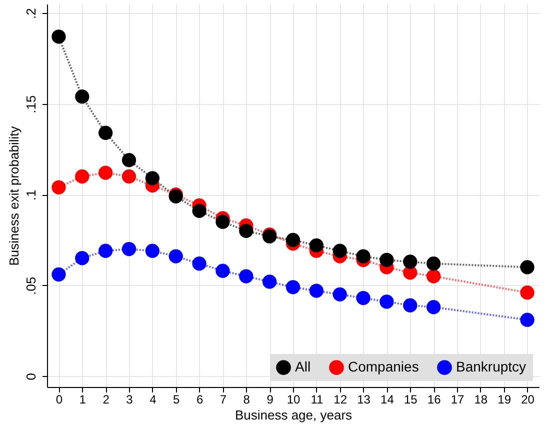 Image resolution: width=547 pixels, height=428 pixels. Describe the element at coordinates (223, 399) in the screenshot. I see `x-tick-label: 7` at that location.